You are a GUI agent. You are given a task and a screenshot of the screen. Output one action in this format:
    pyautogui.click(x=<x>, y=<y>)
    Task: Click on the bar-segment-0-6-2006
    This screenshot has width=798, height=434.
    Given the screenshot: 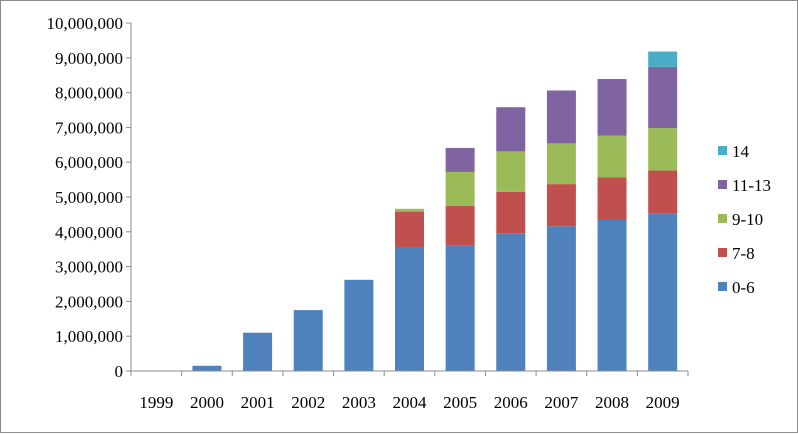 What is the action you would take?
    pyautogui.click(x=511, y=302)
    